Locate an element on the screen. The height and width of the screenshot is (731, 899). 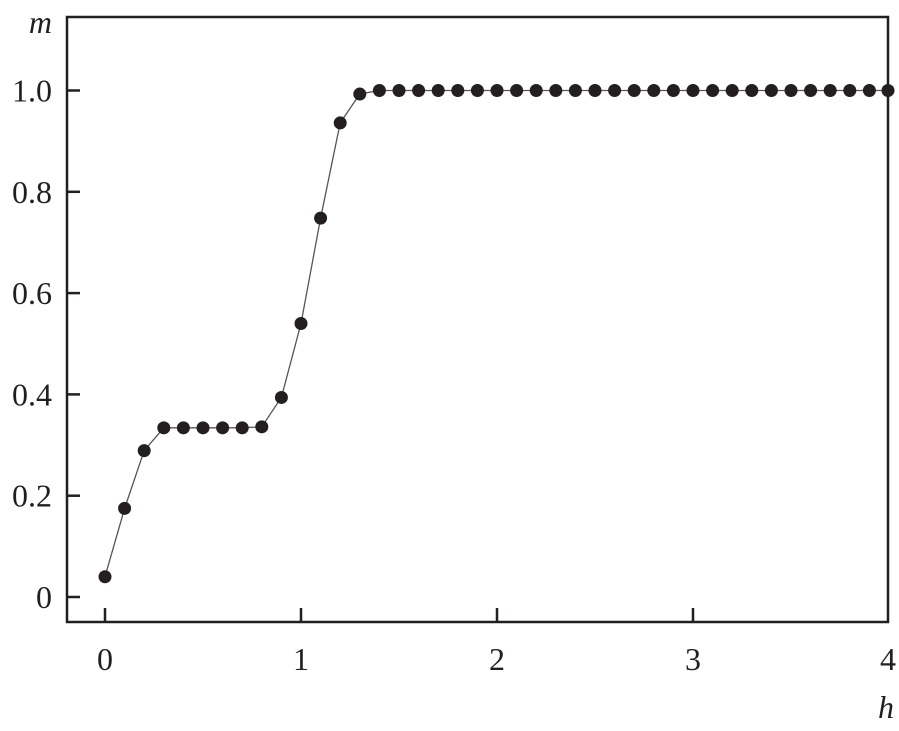
y-tick-label: 0.4 is located at coordinates (32, 394).